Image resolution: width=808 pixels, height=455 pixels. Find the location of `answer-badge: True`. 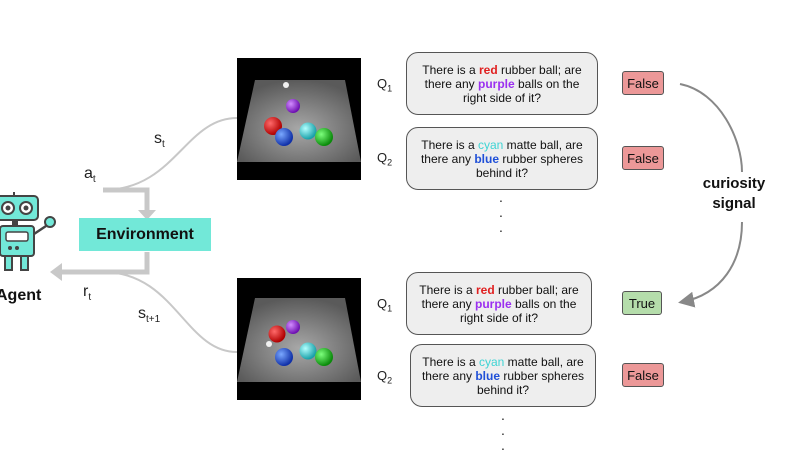

answer-badge: True is located at coordinates (642, 303).